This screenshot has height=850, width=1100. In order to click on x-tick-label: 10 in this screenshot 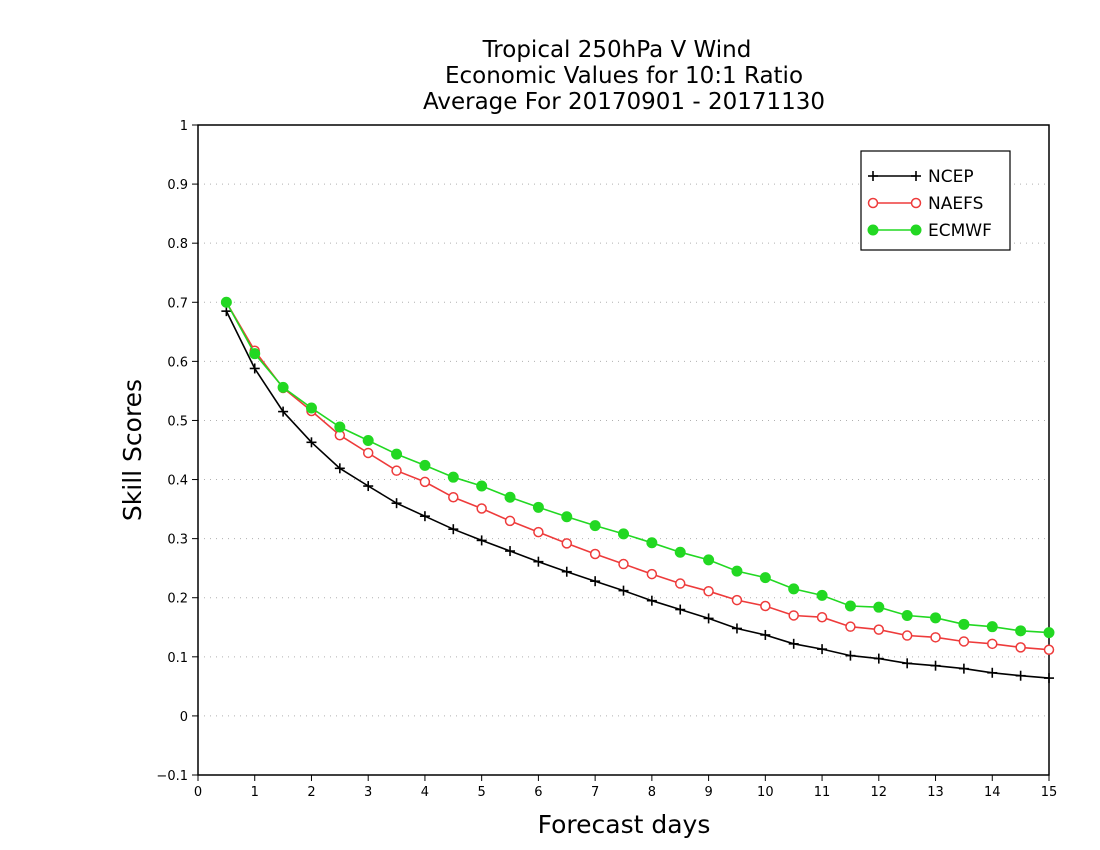, I will do `click(765, 792)`.